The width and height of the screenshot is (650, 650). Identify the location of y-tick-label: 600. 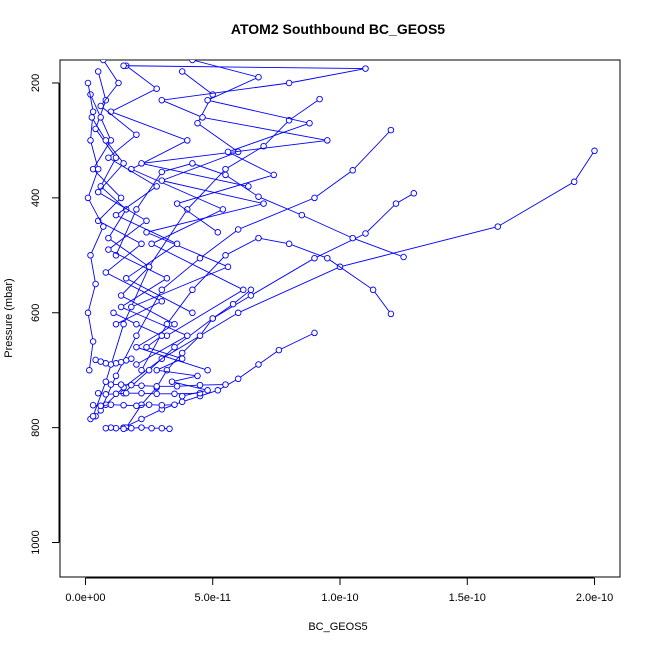
(36, 313).